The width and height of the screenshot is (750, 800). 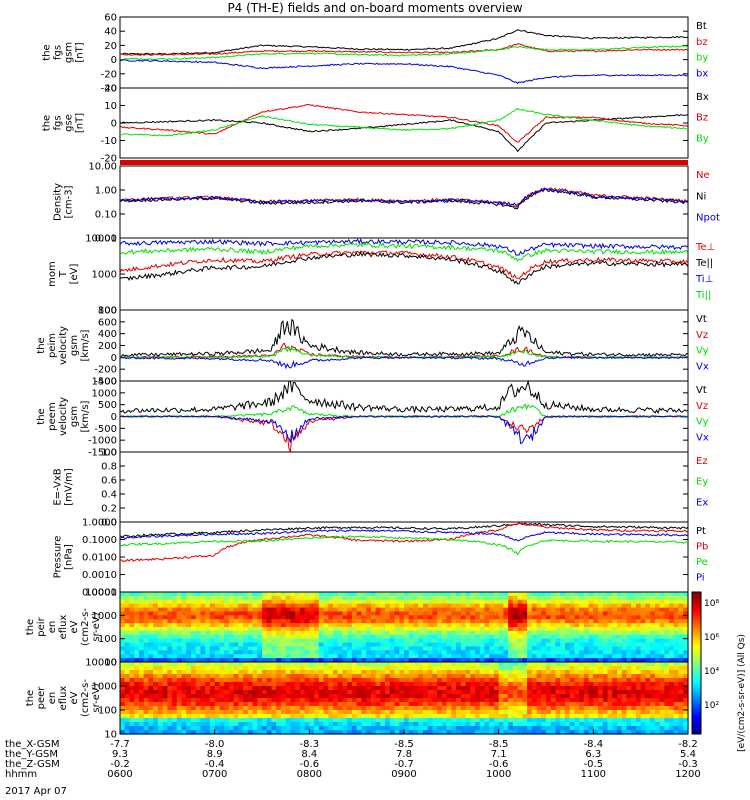 I want to click on colorbar-cell, so click(x=696, y=681).